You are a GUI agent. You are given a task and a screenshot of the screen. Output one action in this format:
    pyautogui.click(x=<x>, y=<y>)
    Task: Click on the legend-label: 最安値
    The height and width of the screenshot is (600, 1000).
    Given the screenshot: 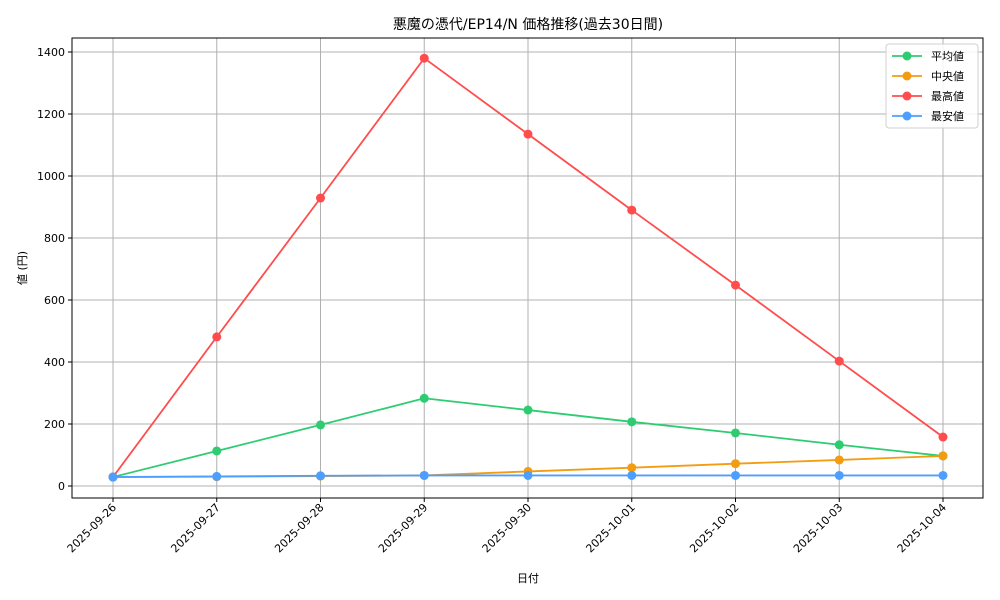 What is the action you would take?
    pyautogui.click(x=947, y=116)
    